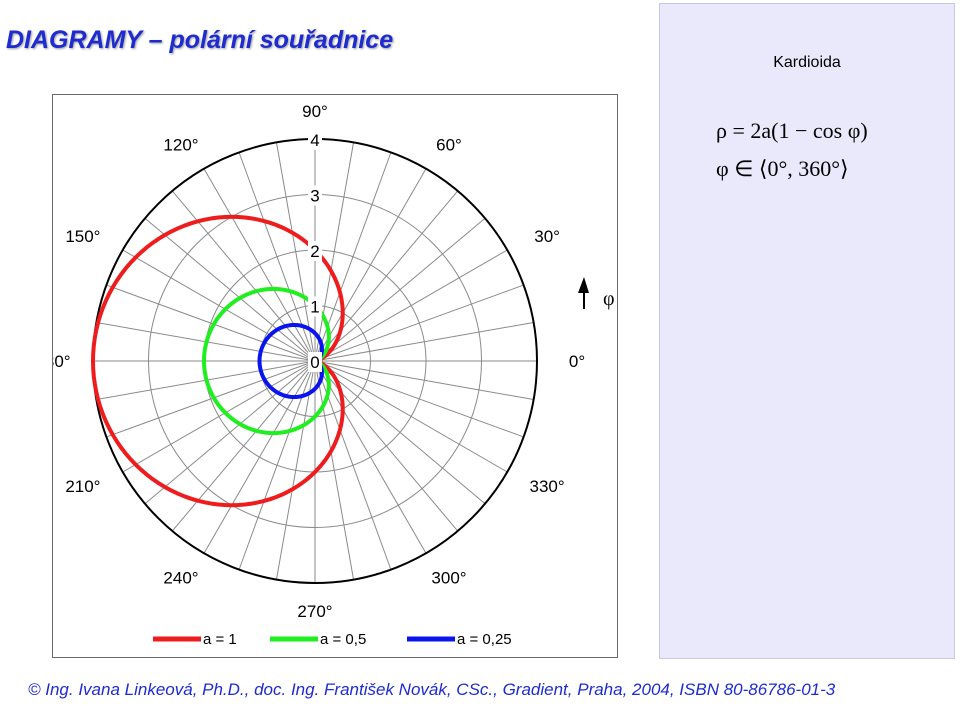 Image resolution: width=960 pixels, height=706 pixels. I want to click on radial-tick-label: 4, so click(314, 140).